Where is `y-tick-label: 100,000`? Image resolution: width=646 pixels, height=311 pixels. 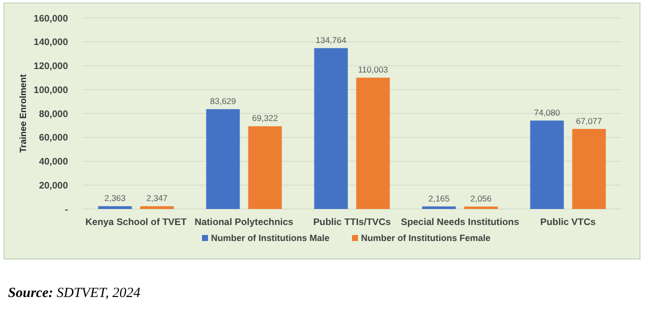 y-tick-label: 100,000 is located at coordinates (51, 90).